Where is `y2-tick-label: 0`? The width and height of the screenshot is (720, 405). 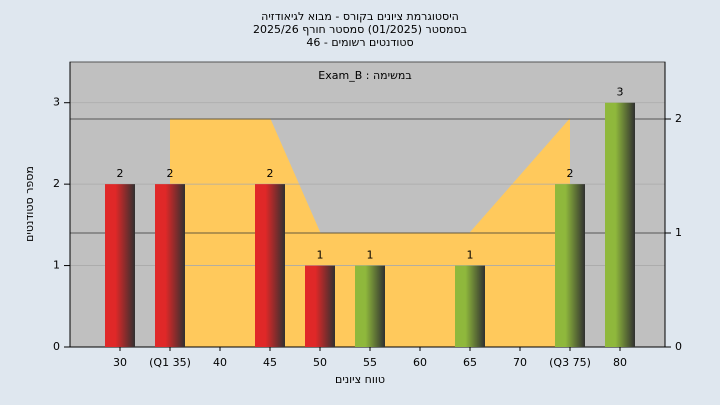 y2-tick-label: 0 is located at coordinates (678, 346).